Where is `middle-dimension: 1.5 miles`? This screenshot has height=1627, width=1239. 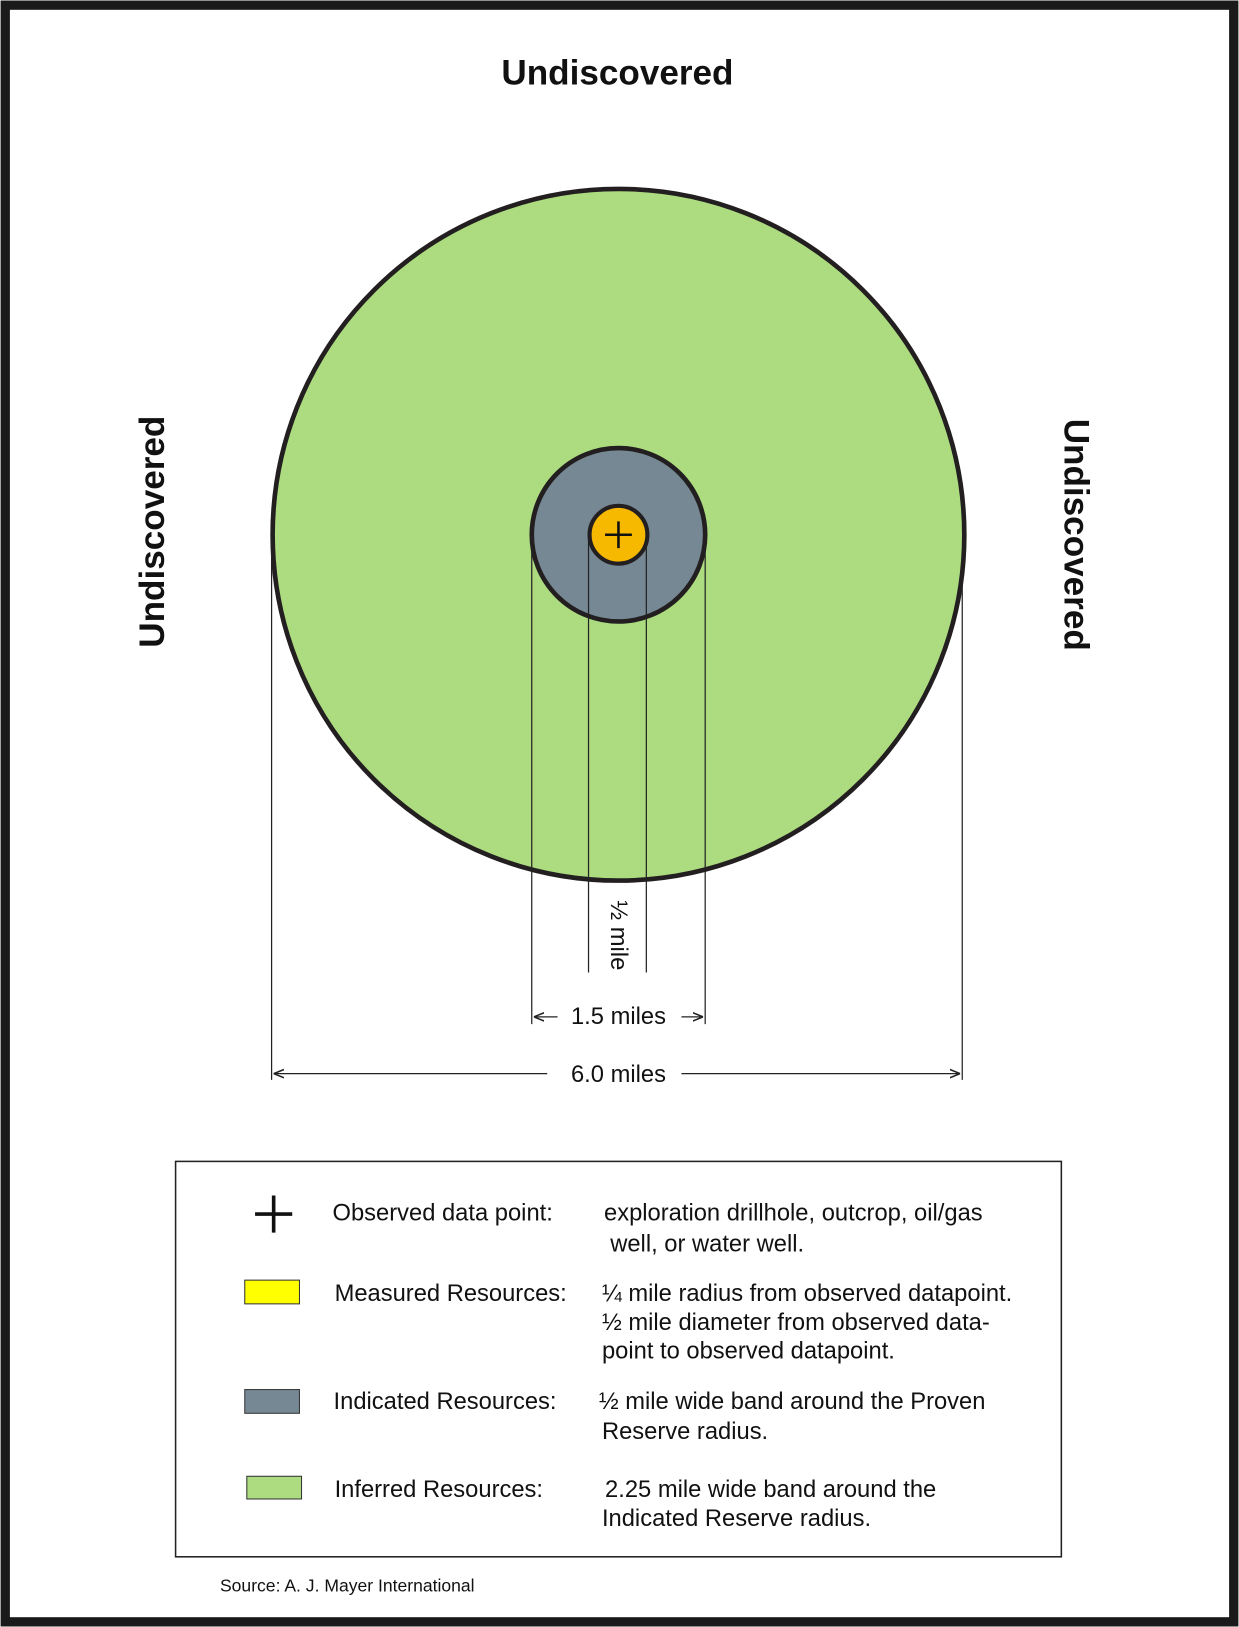
middle-dimension: 1.5 miles is located at coordinates (618, 1017).